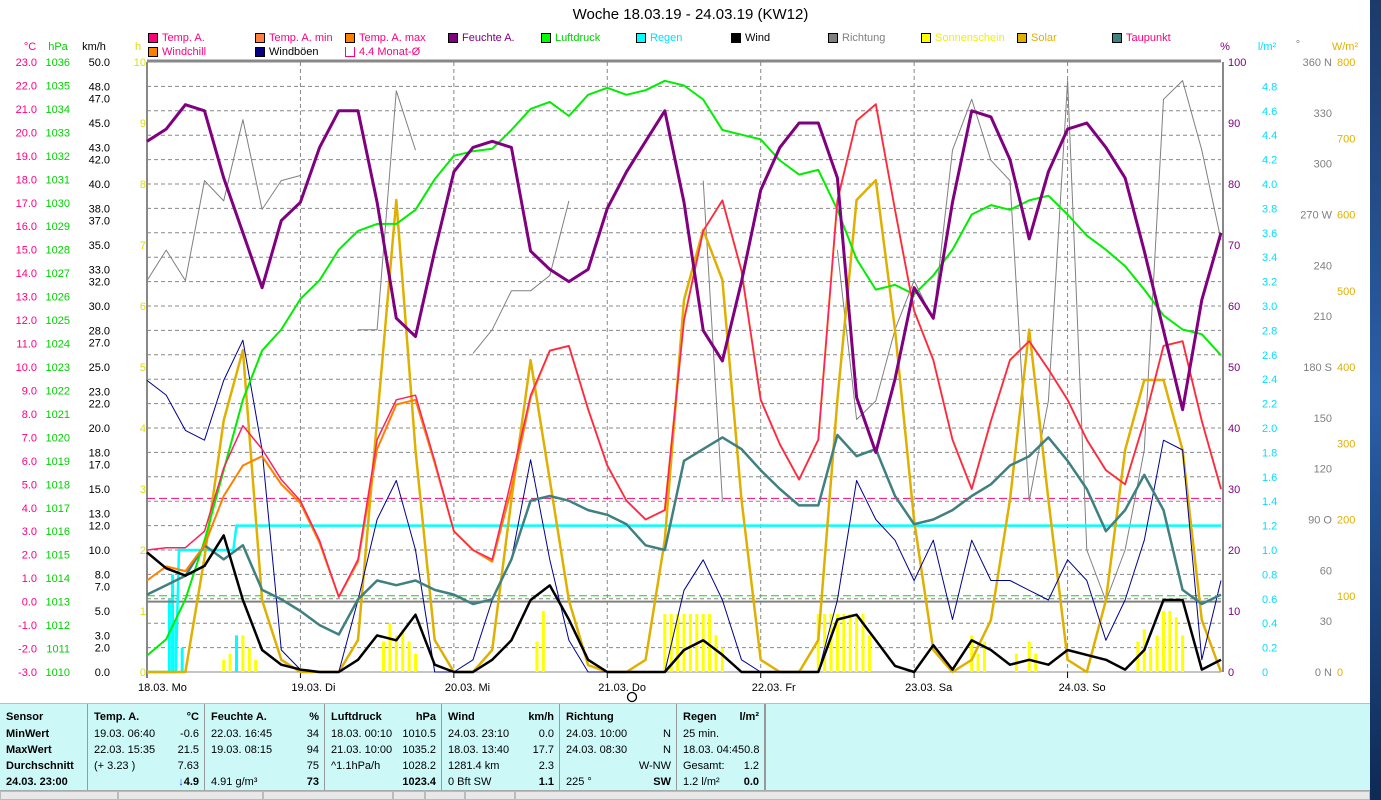  I want to click on tick-label-temp: 9.0, so click(29, 391).